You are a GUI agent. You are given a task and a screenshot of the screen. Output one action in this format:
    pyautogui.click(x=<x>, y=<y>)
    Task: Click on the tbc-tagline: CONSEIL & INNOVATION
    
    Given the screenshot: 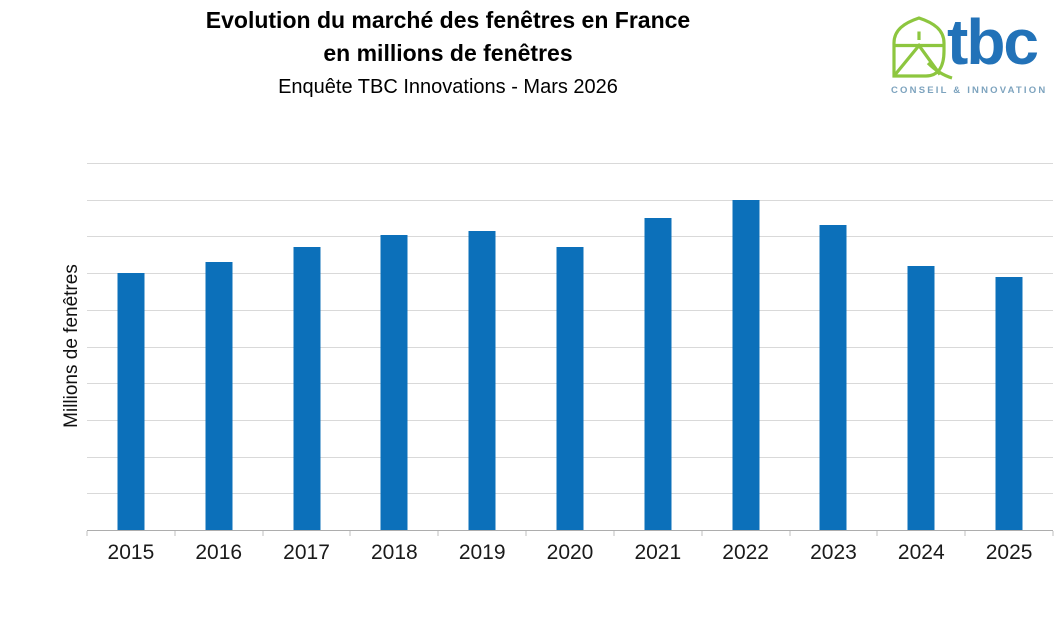 What is the action you would take?
    pyautogui.click(x=969, y=90)
    